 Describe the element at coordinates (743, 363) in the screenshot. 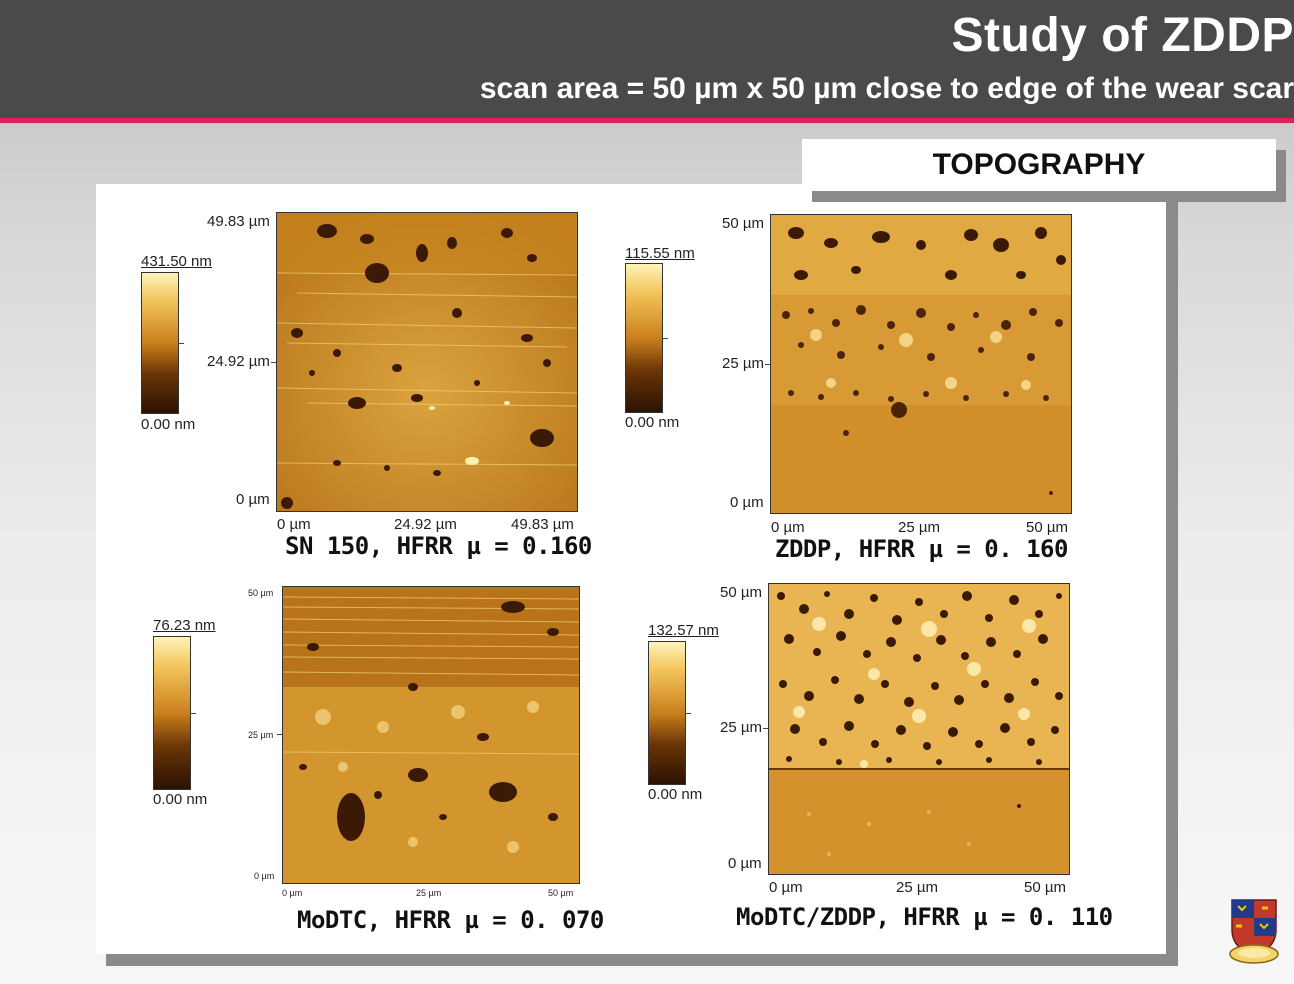

I see `y-mid-label-2: 25 µm` at that location.